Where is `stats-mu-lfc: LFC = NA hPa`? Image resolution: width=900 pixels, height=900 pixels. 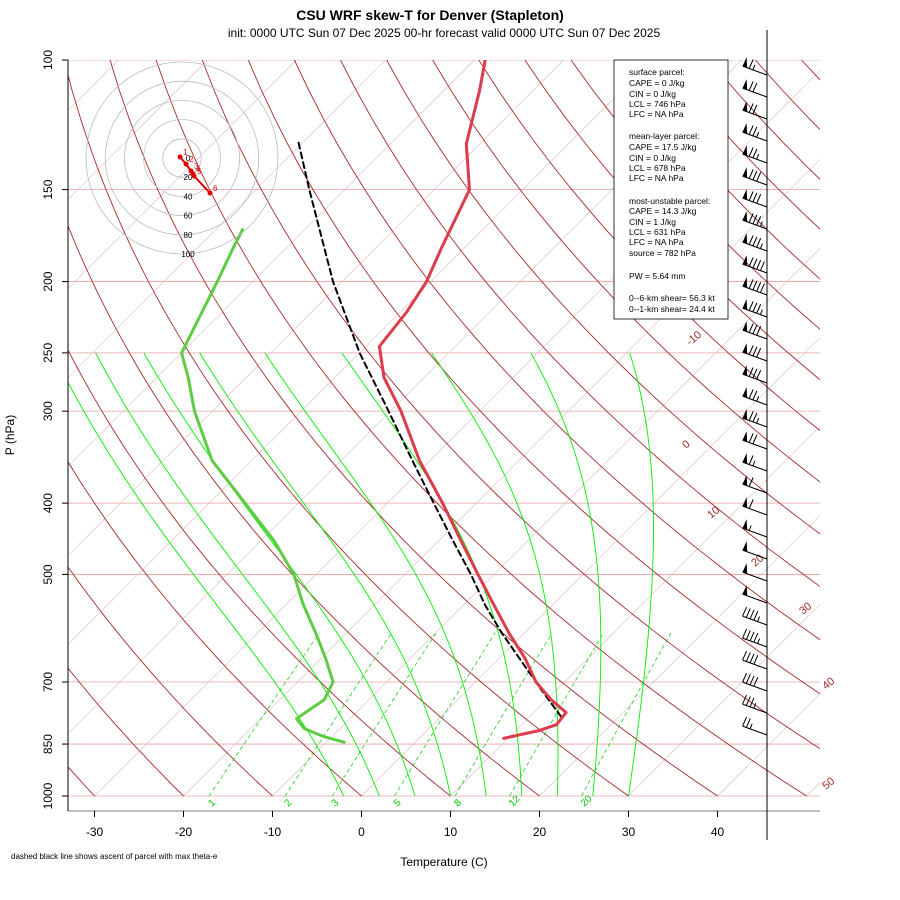 stats-mu-lfc: LFC = NA hPa is located at coordinates (656, 242).